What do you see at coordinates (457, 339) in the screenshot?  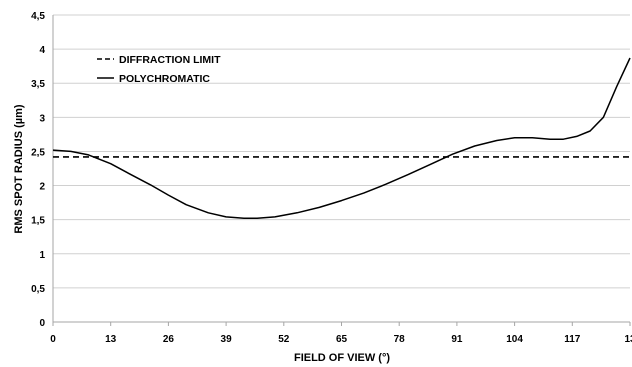 I see `x-tick-label: 91` at bounding box center [457, 339].